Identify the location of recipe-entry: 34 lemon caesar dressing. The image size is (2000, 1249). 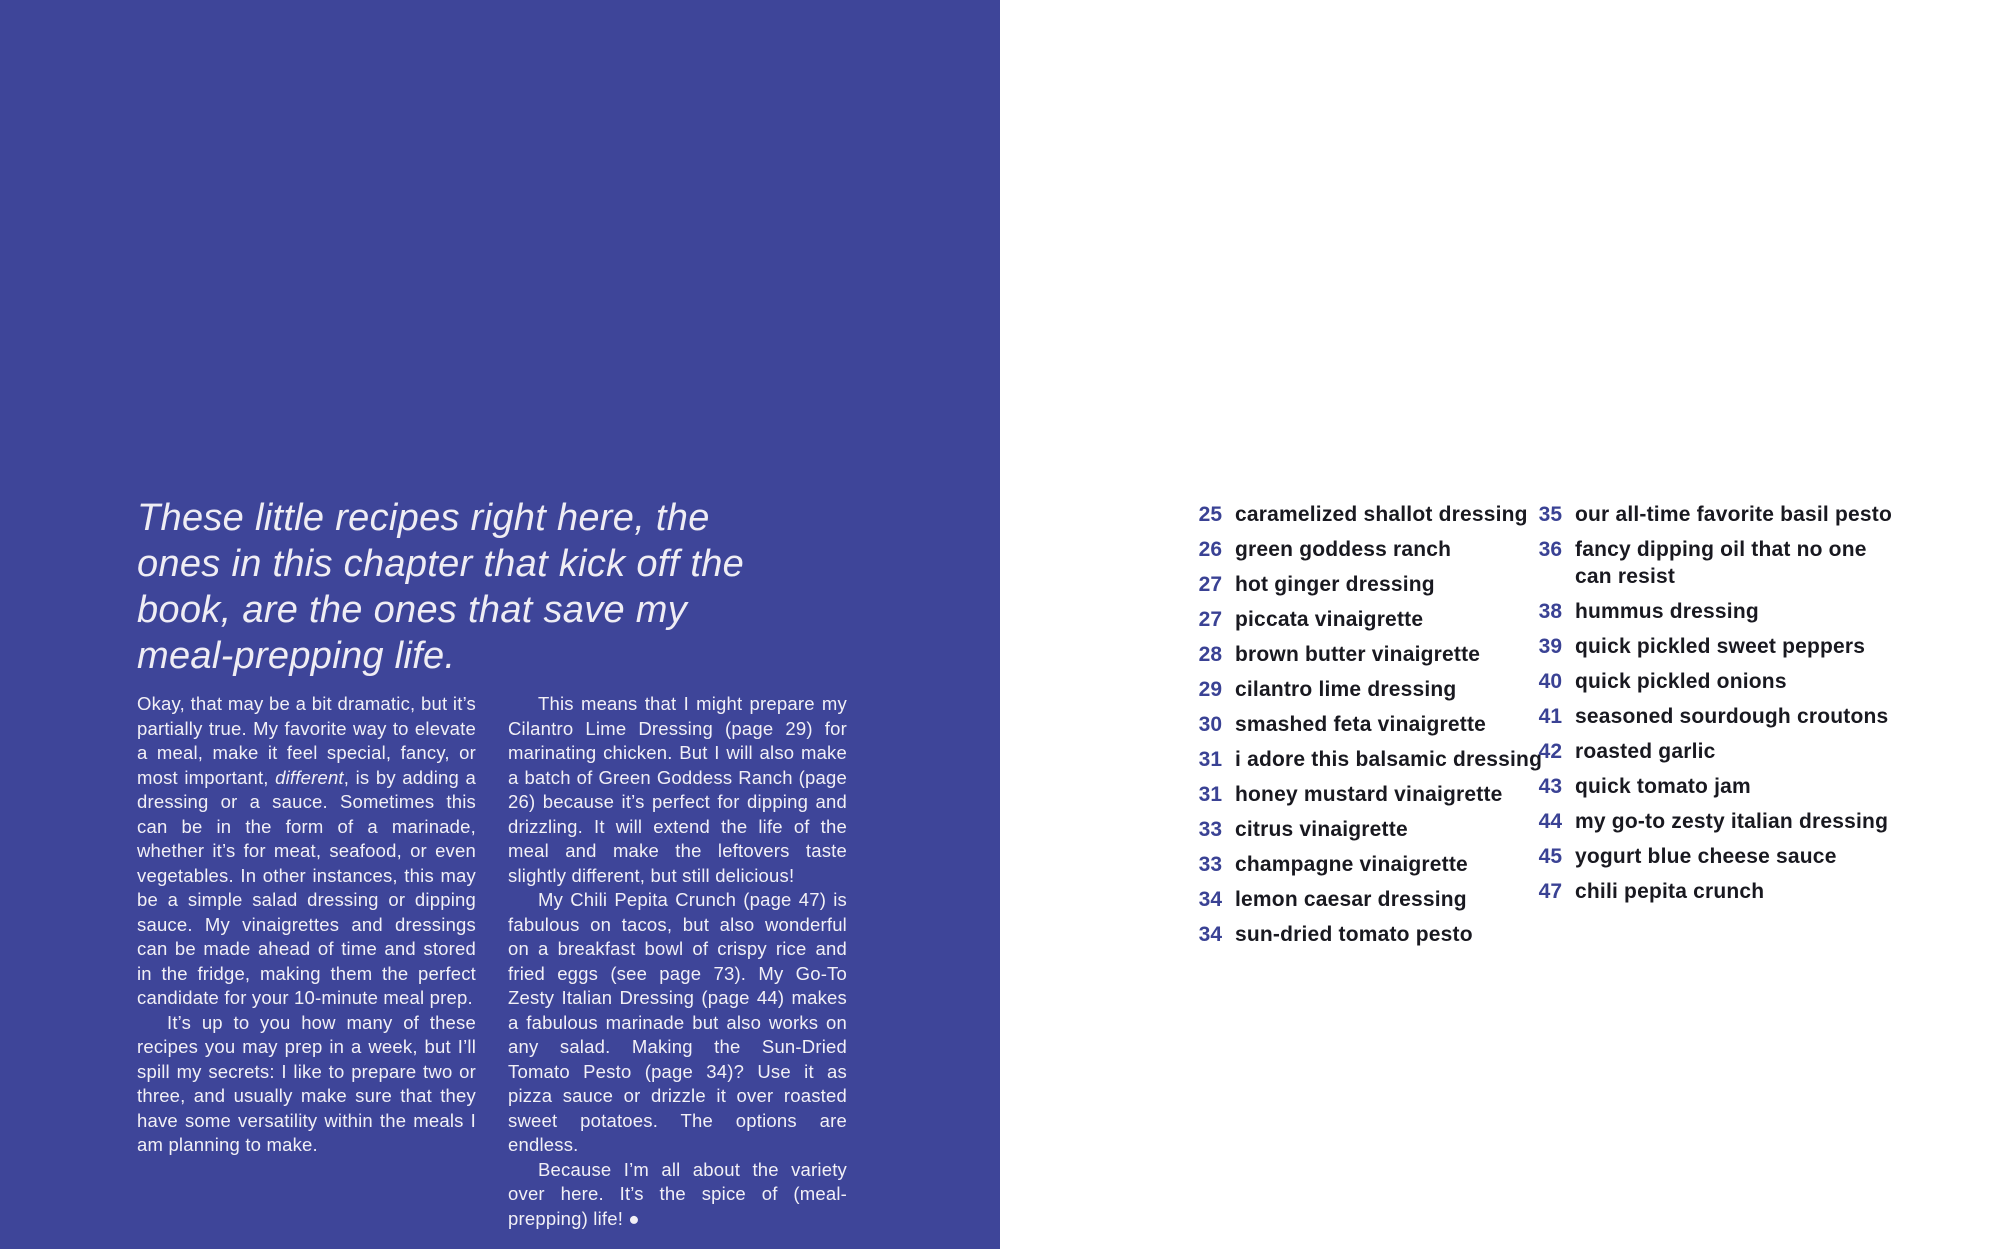
(1359, 899).